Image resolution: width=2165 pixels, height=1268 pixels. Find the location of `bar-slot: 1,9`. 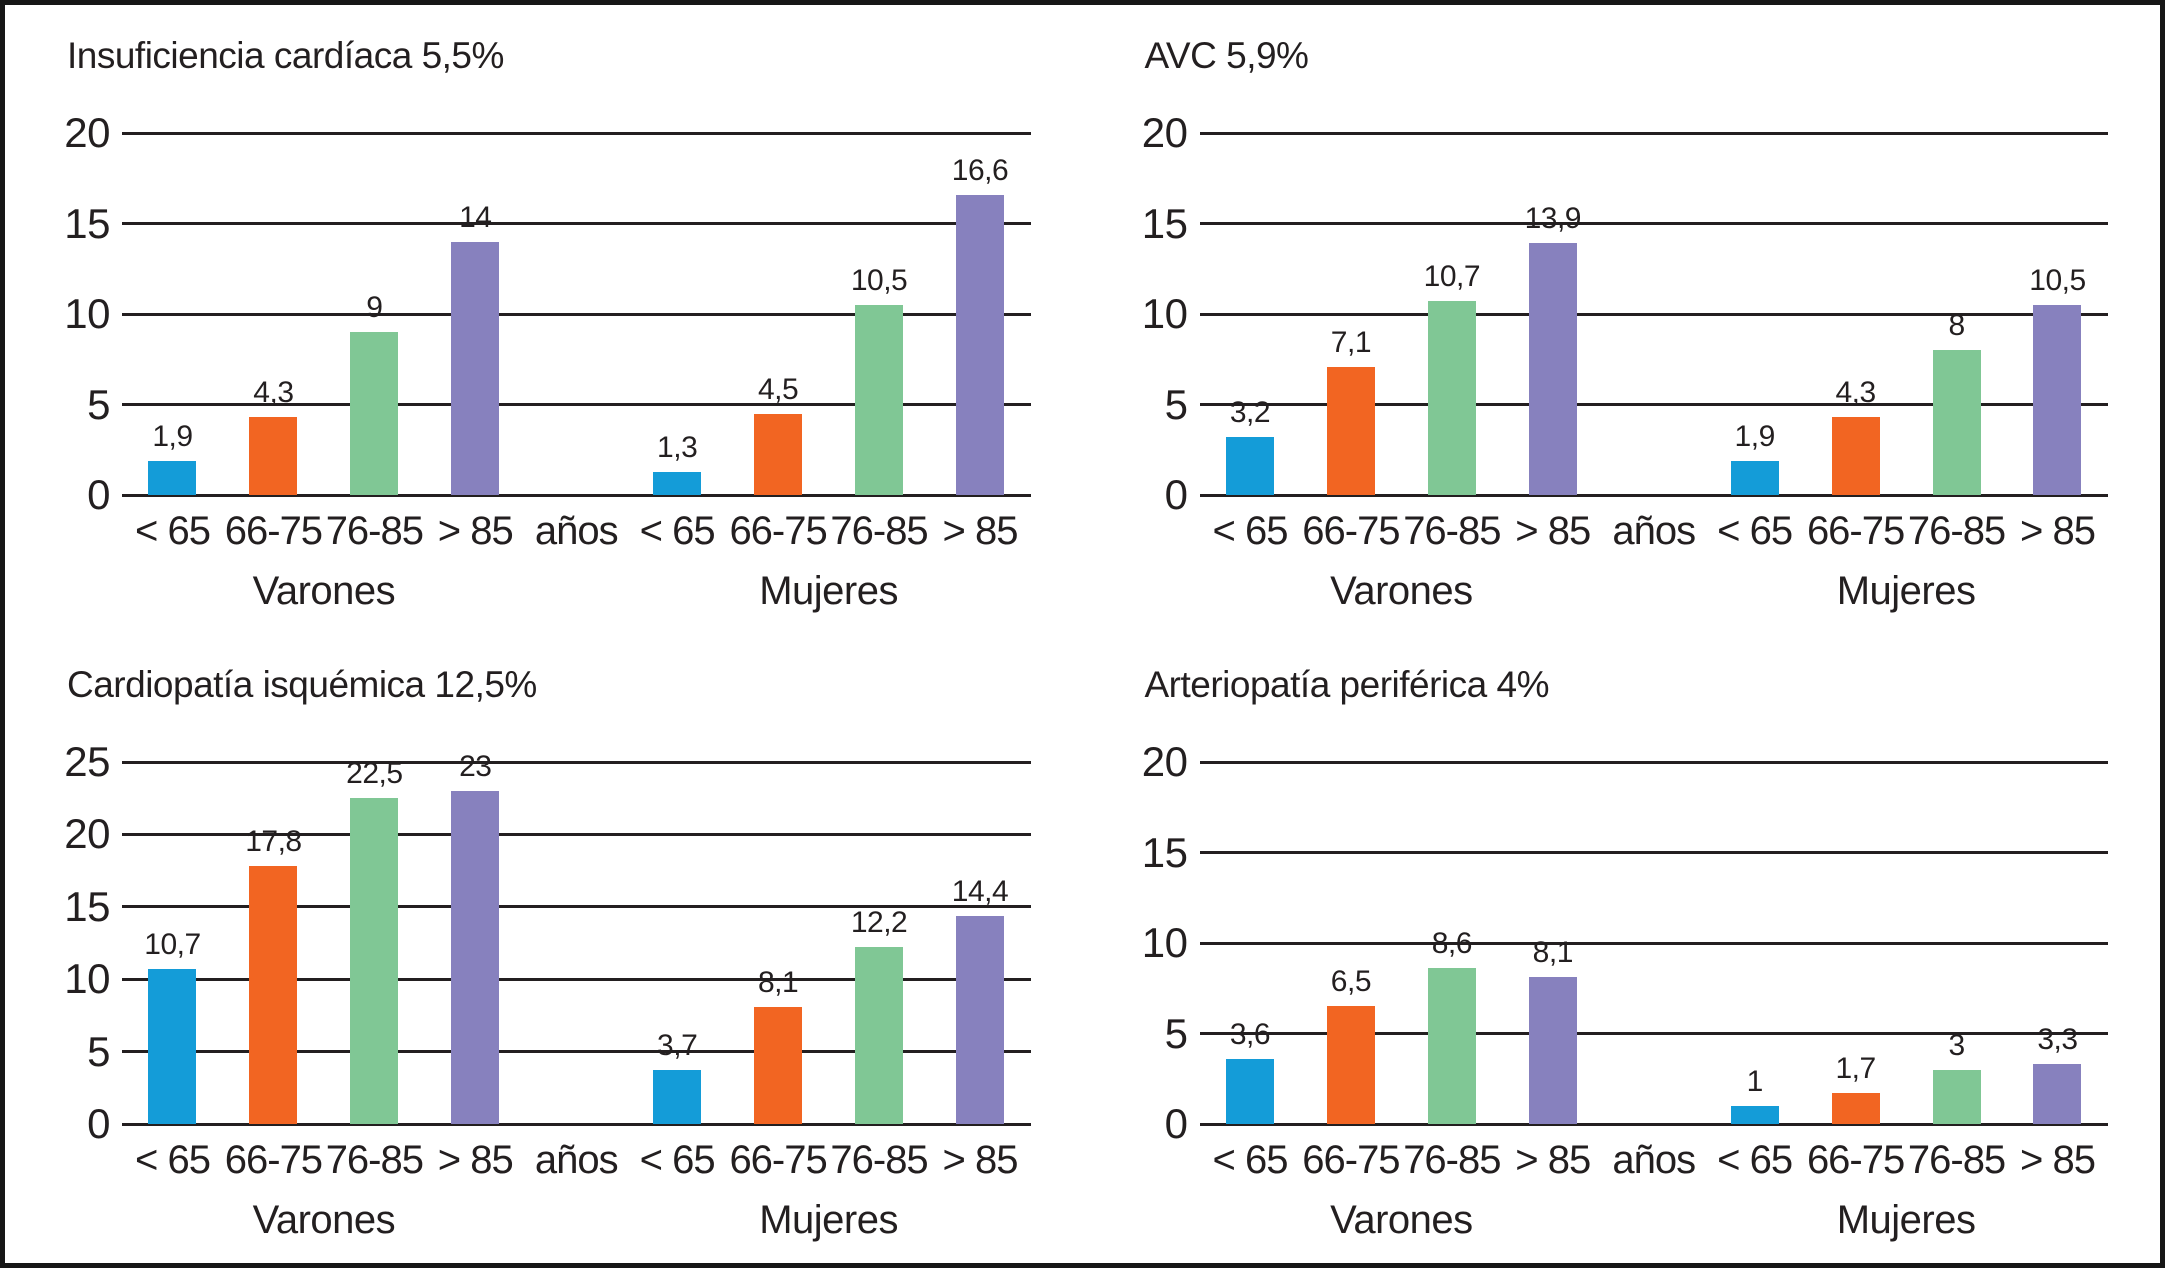

bar-slot: 1,9 is located at coordinates (1754, 314).